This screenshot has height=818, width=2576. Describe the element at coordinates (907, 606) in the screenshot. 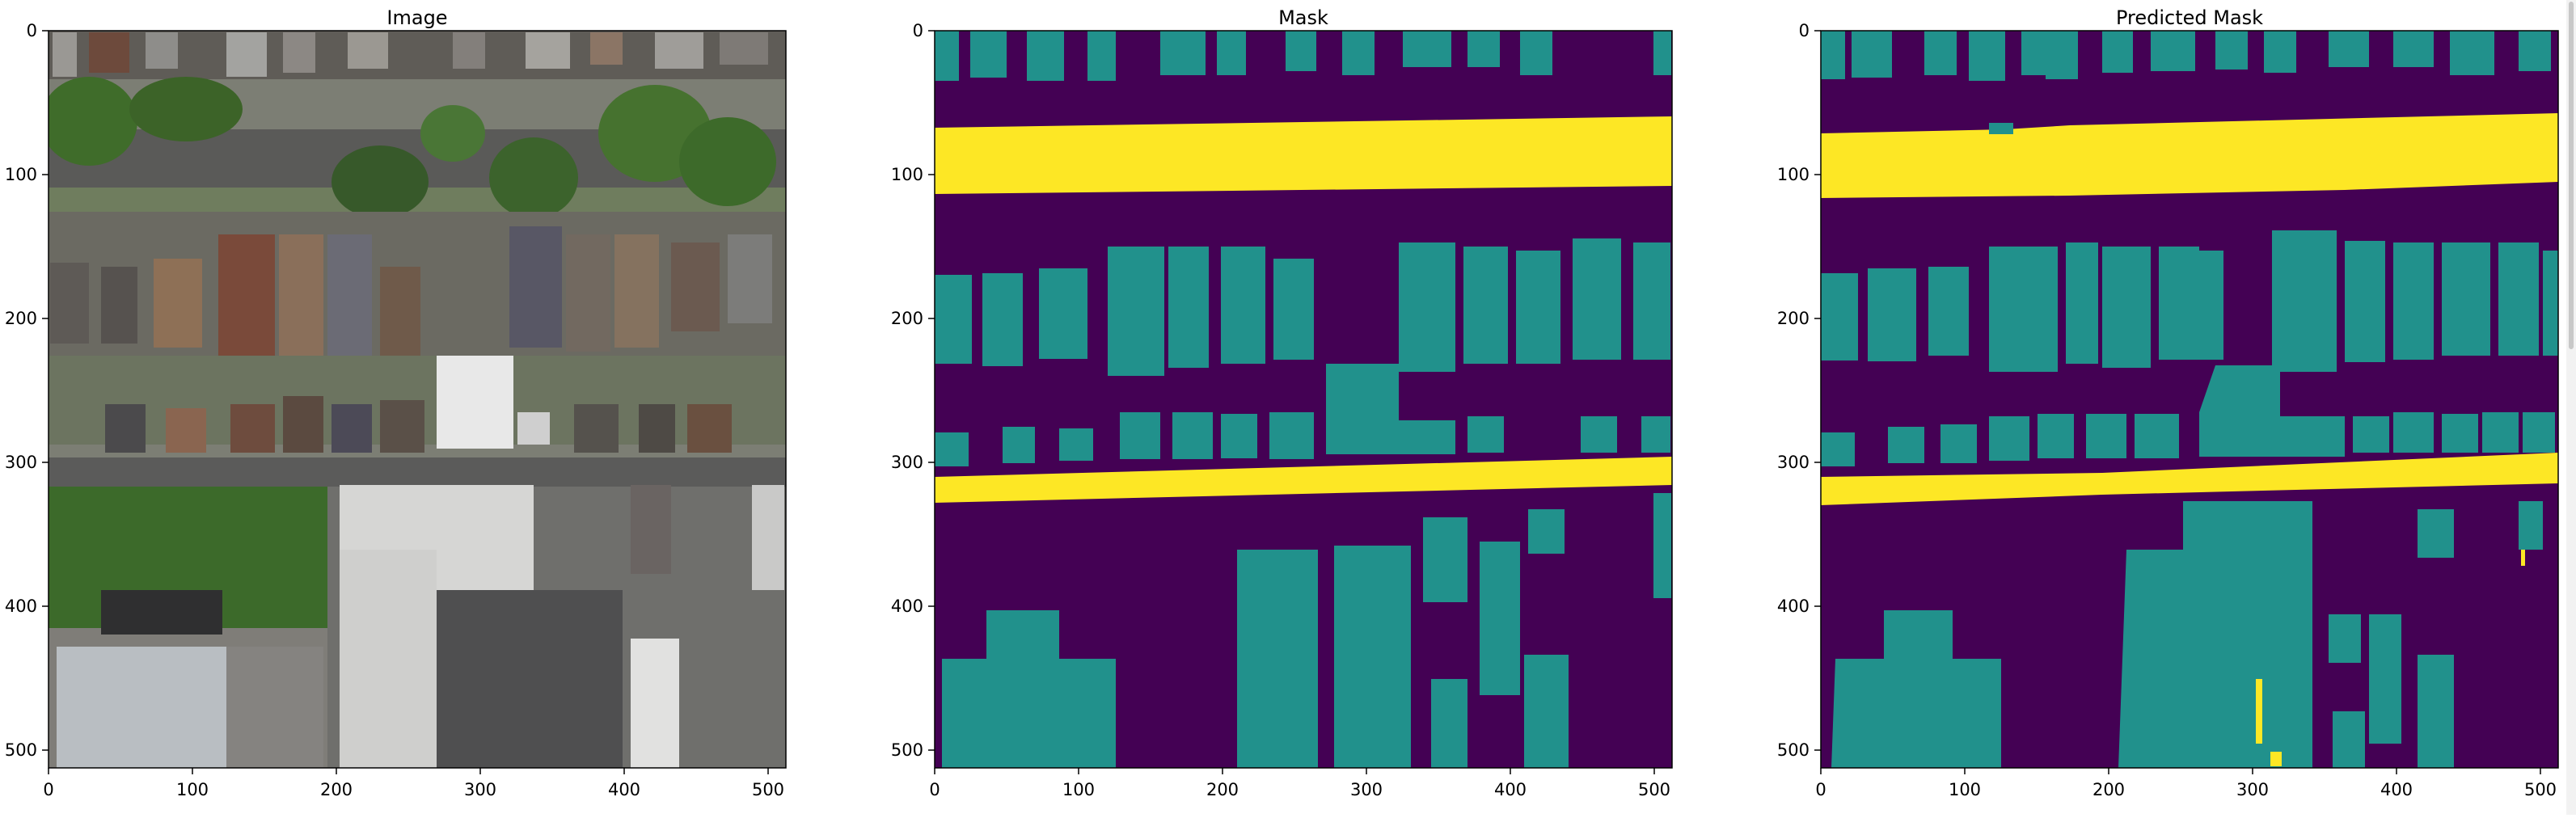

I see `mask-ytick-label: 400` at that location.